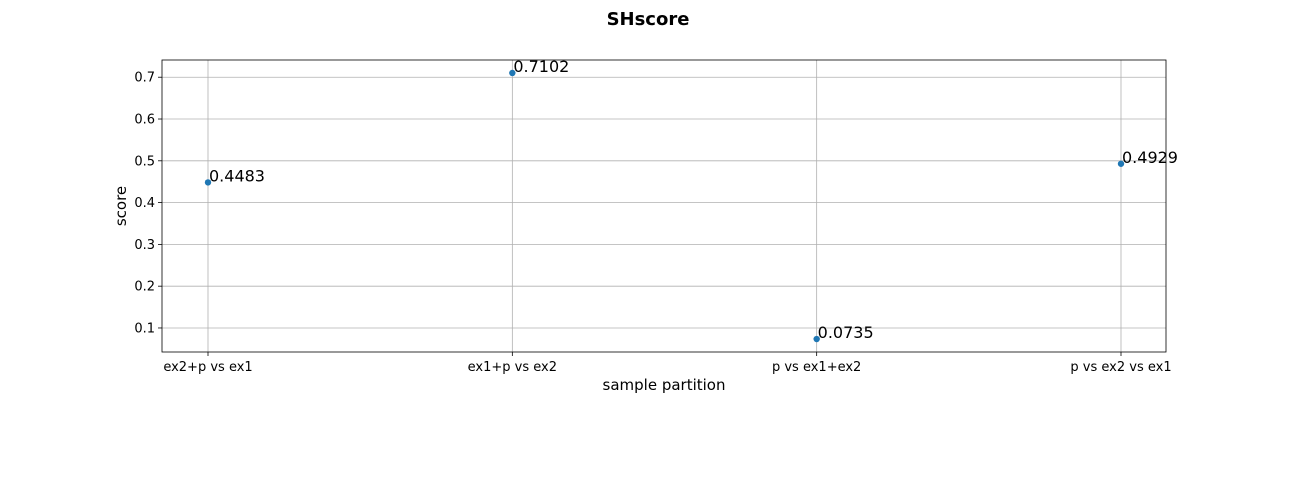 This screenshot has height=504, width=1296. I want to click on y-tick-label: 0.7, so click(144, 78).